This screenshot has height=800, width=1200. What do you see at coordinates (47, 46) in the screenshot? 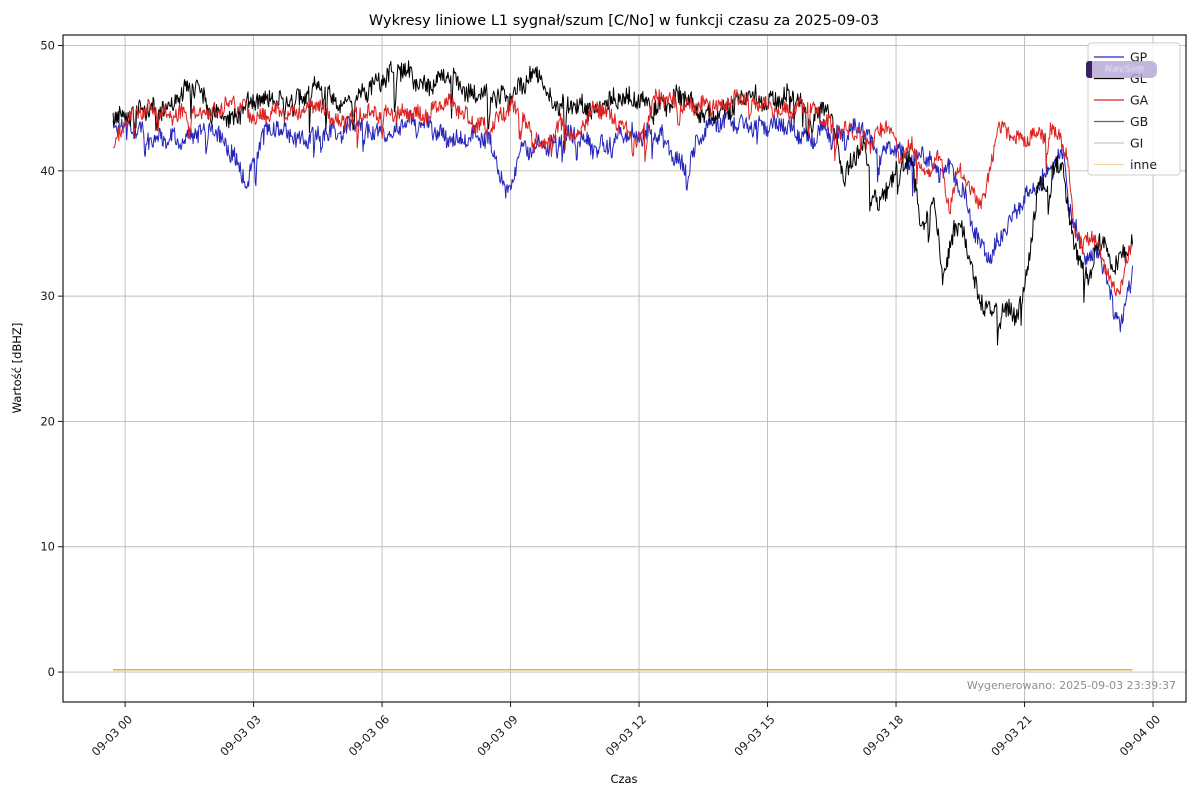
I see `y-tick-label: 50` at bounding box center [47, 46].